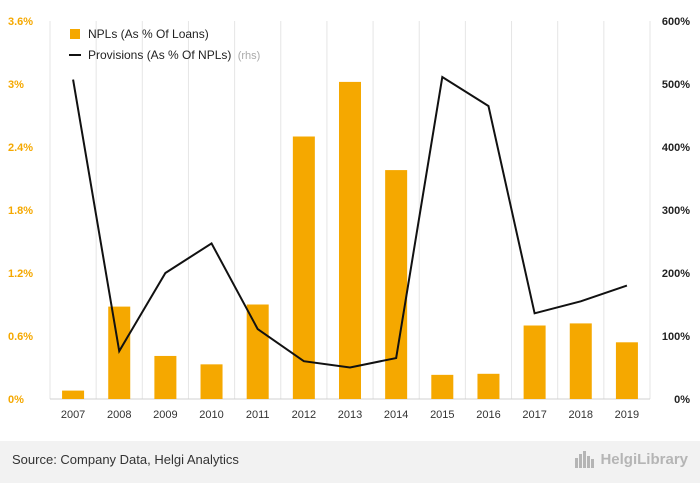  Describe the element at coordinates (396, 284) in the screenshot. I see `bar-2014` at that location.